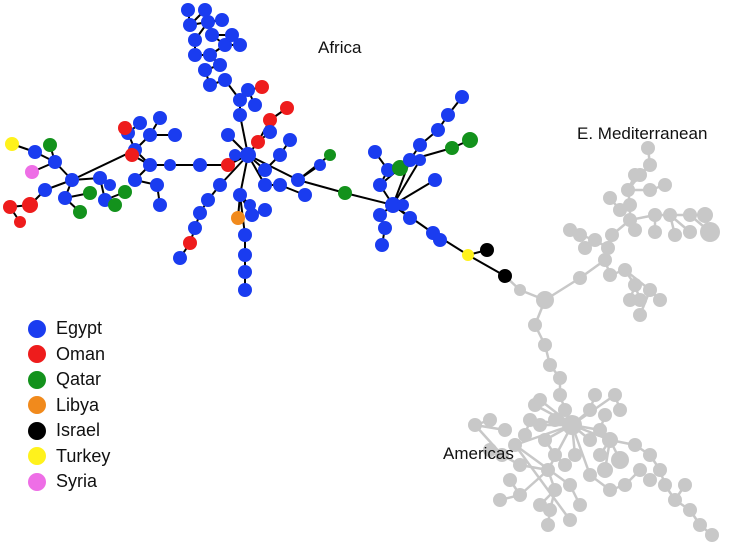 Image resolution: width=737 pixels, height=544 pixels. Describe the element at coordinates (642, 133) in the screenshot. I see `label-e-mediterranean: E. Mediterranean` at that location.